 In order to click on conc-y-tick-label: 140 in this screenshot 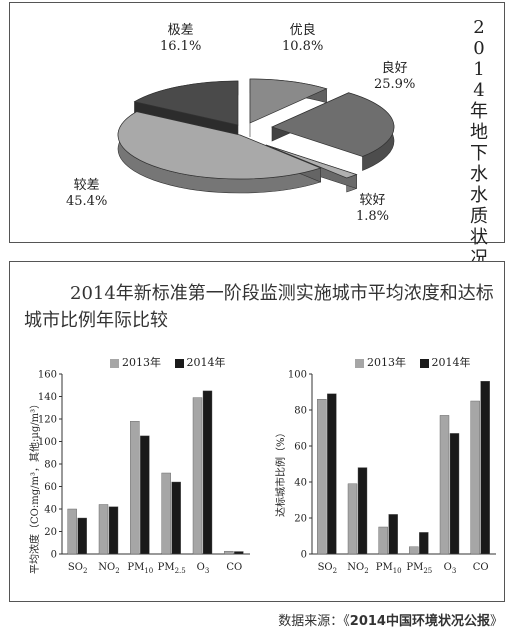, I will do `click(47, 397)`.